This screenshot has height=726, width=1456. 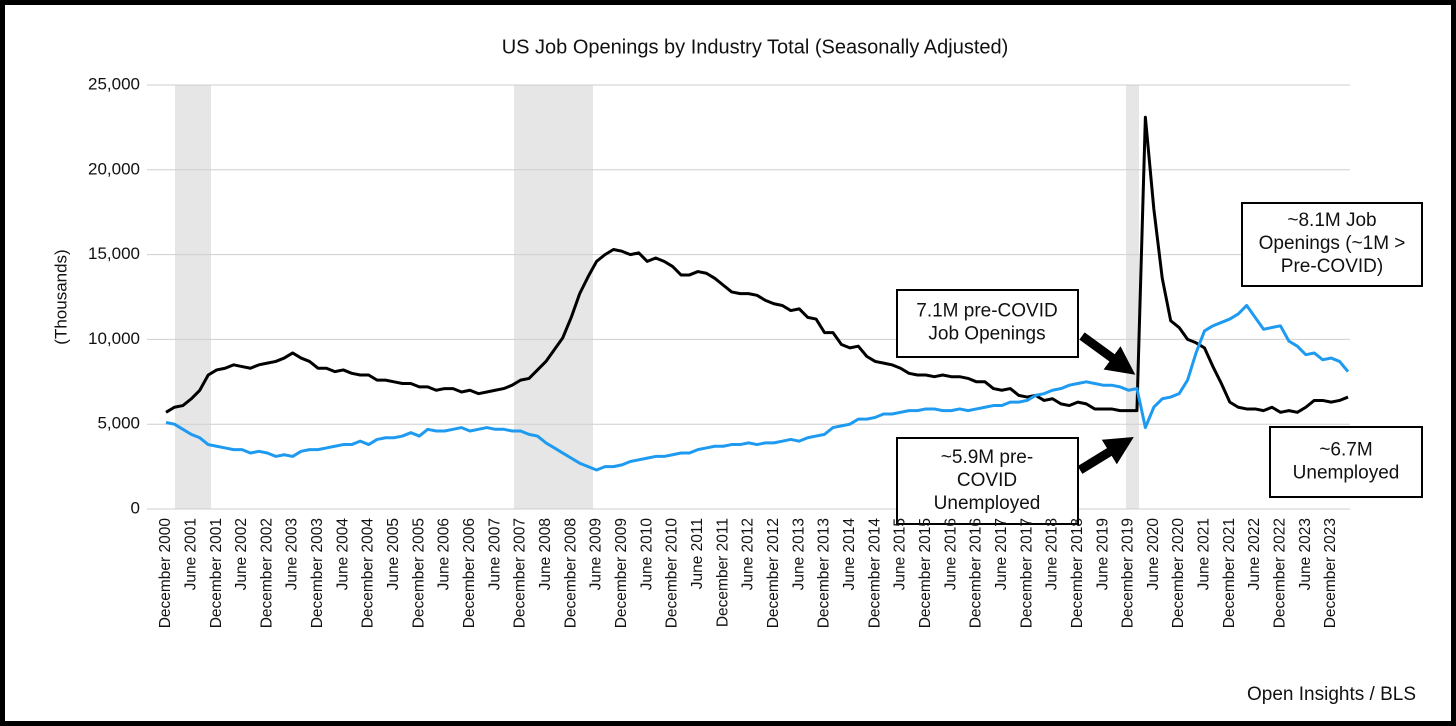 I want to click on x-tick-label: June 2011, so click(x=697, y=553).